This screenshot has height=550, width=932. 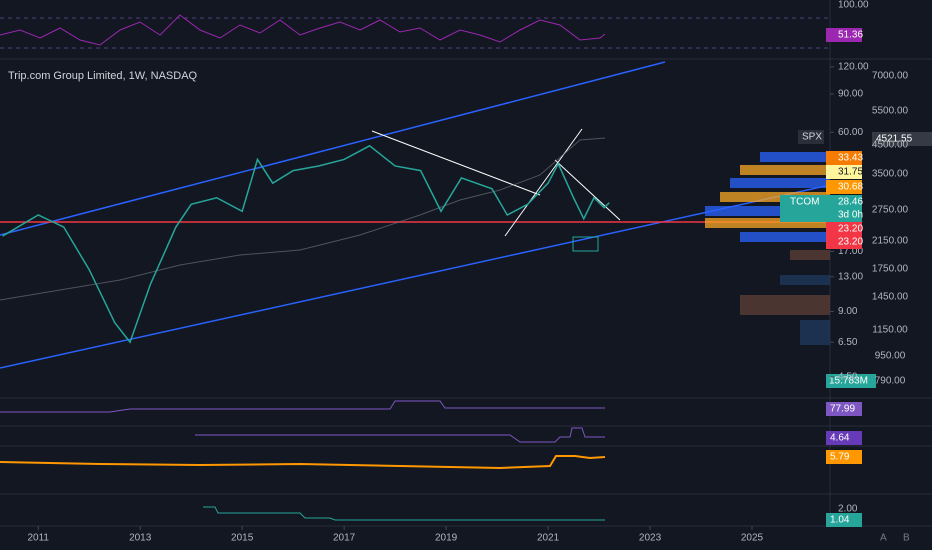 I want to click on indicator-value: 77.99, so click(x=842, y=409).